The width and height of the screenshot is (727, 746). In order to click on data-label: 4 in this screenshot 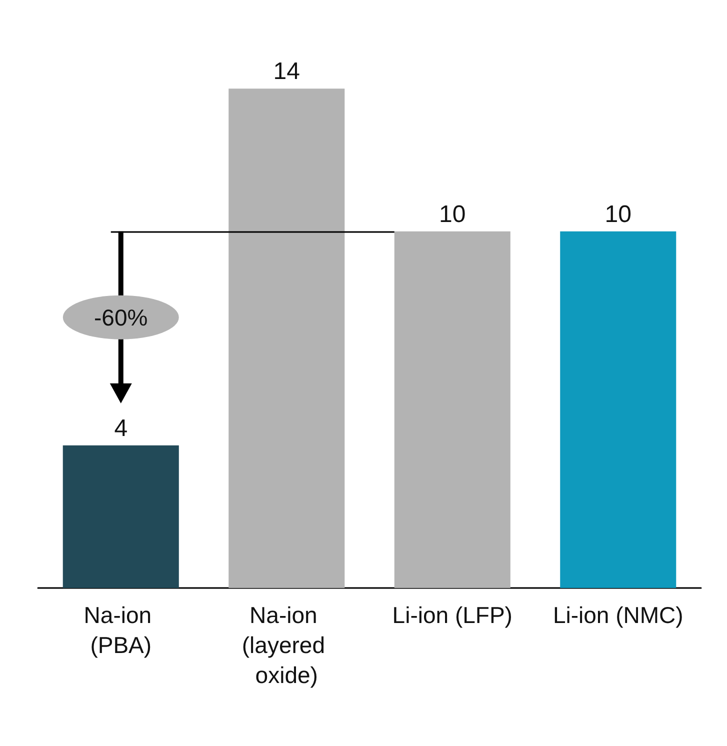, I will do `click(121, 428)`.